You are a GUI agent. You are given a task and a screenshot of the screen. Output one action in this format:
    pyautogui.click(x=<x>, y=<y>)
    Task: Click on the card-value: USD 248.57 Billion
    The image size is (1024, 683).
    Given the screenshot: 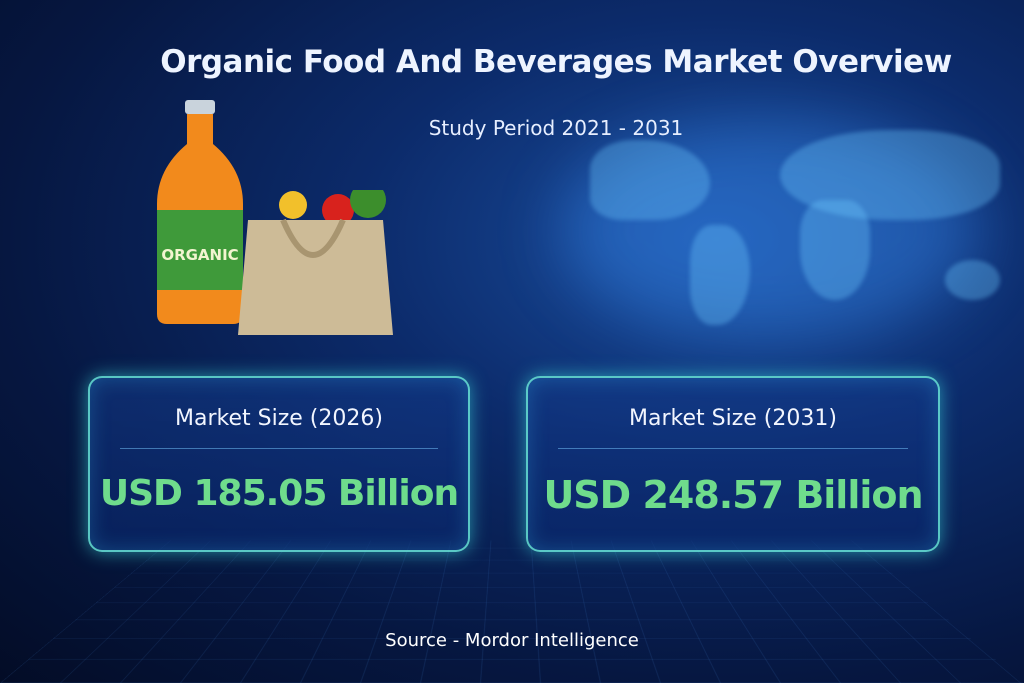 What is the action you would take?
    pyautogui.click(x=733, y=495)
    